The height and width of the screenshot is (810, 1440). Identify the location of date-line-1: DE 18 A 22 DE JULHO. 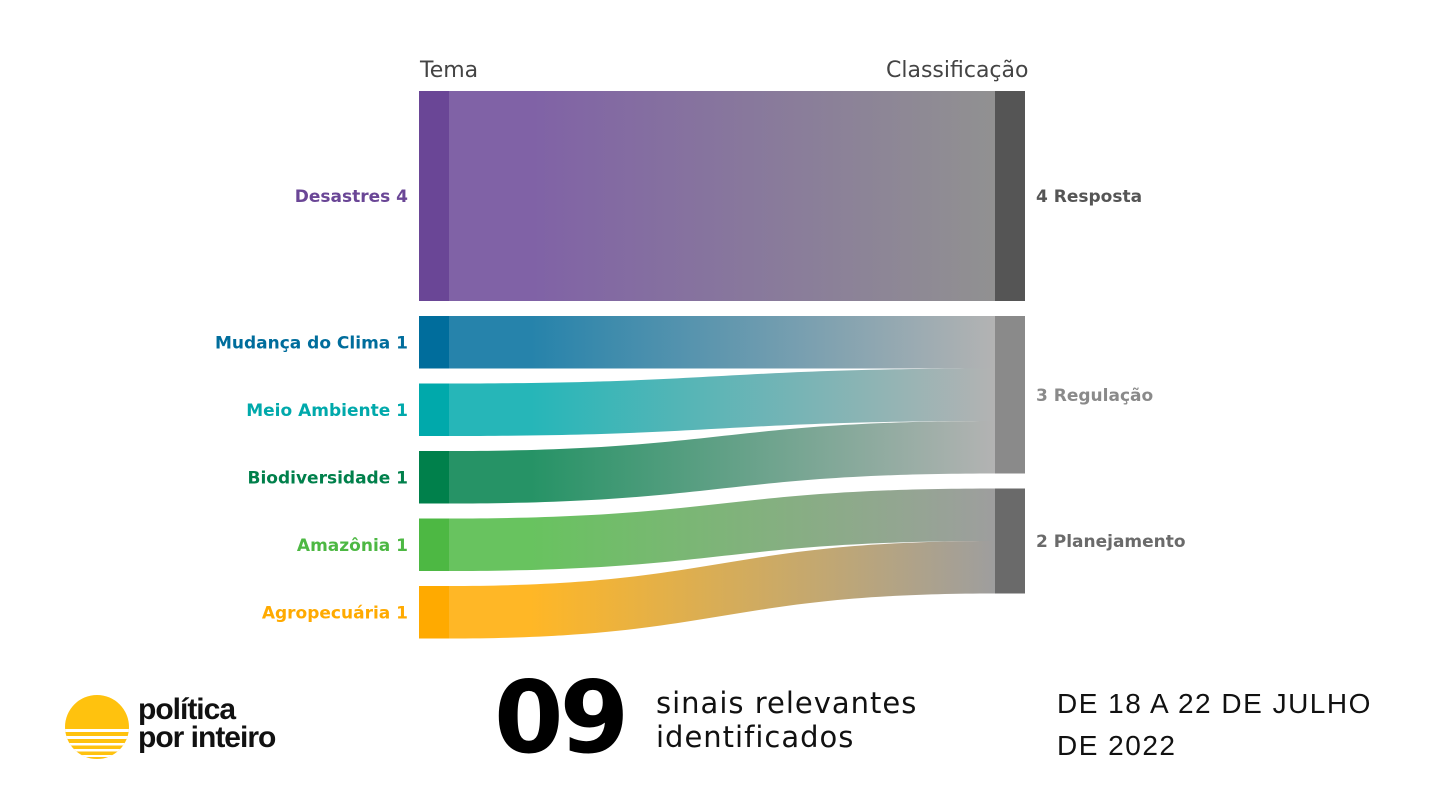
(1214, 703).